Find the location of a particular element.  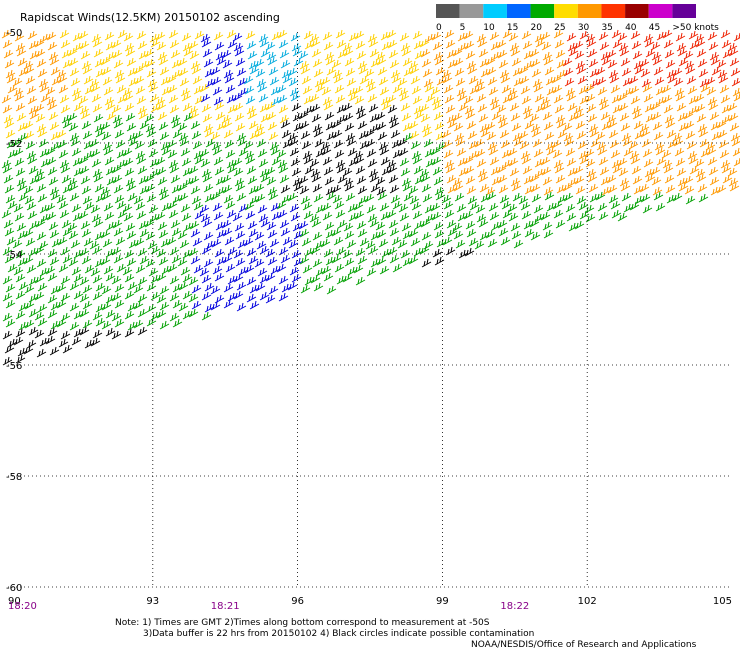

legend-label: 10 is located at coordinates (489, 28).